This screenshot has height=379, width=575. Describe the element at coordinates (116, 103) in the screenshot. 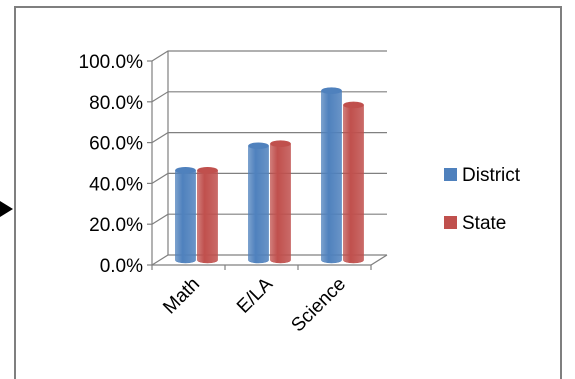

I see `y-tick-label: 80.0%` at that location.